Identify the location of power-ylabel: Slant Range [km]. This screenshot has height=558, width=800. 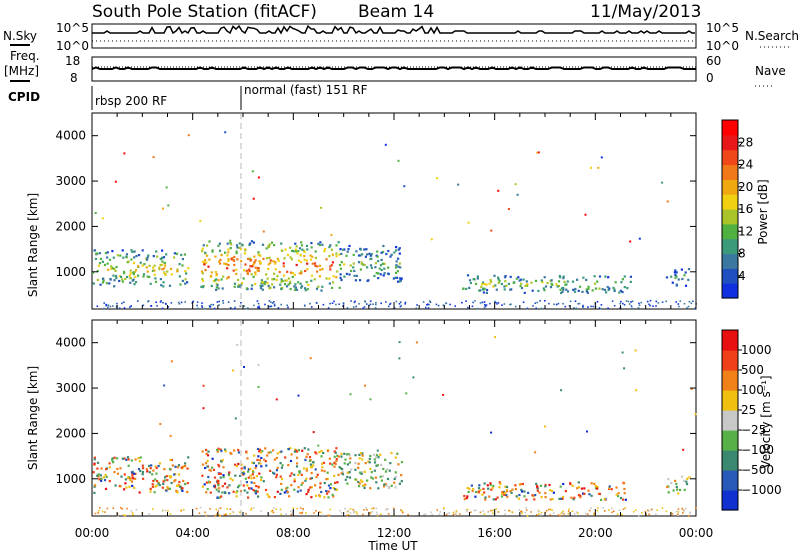
(33, 245).